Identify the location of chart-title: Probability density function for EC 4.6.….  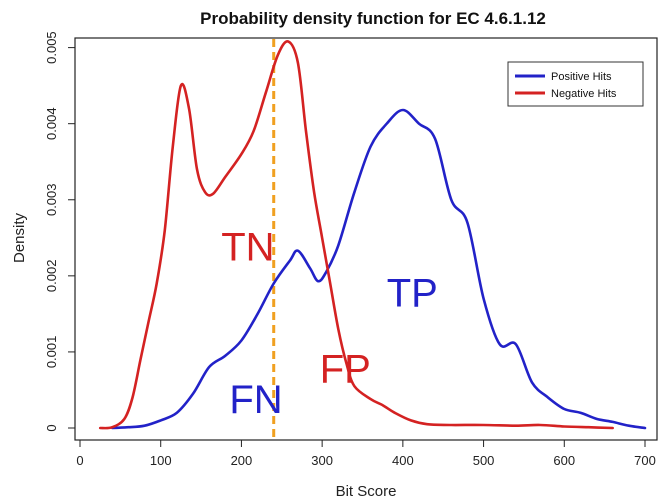
(373, 18).